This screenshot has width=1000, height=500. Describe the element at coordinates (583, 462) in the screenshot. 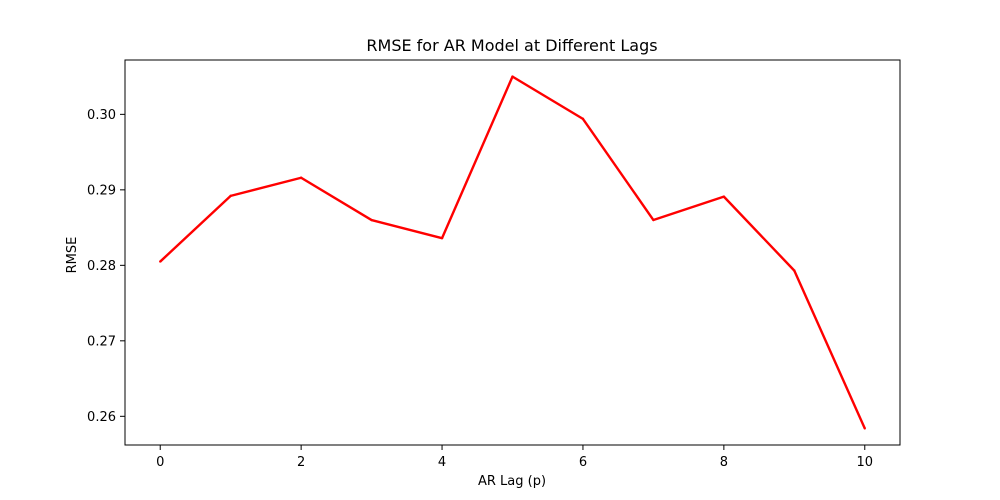

I see `x-tick-label: 6` at that location.